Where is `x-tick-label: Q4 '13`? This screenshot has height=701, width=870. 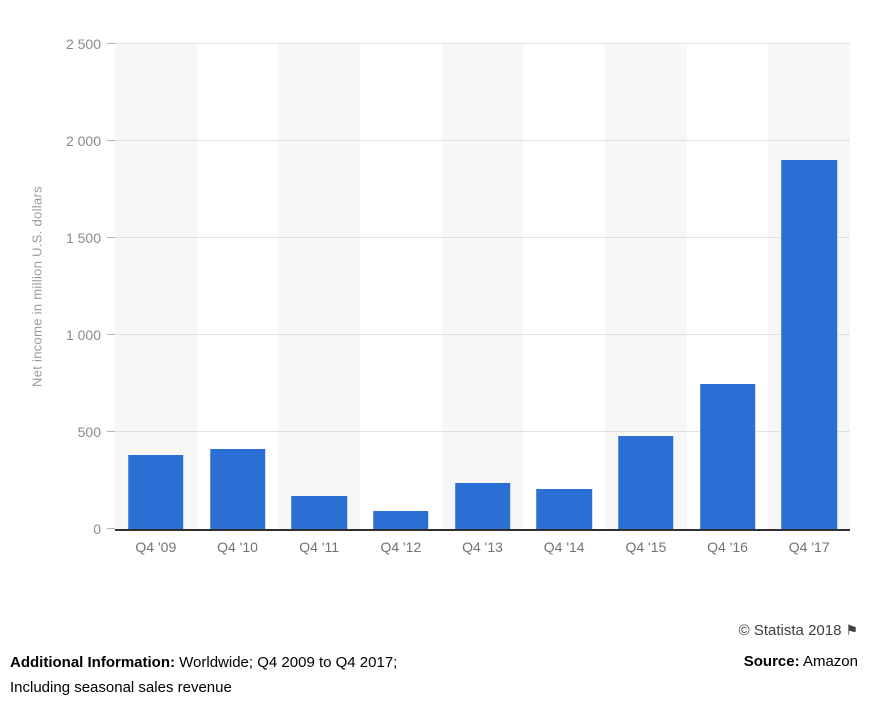
x-tick-label: Q4 '13 is located at coordinates (482, 547).